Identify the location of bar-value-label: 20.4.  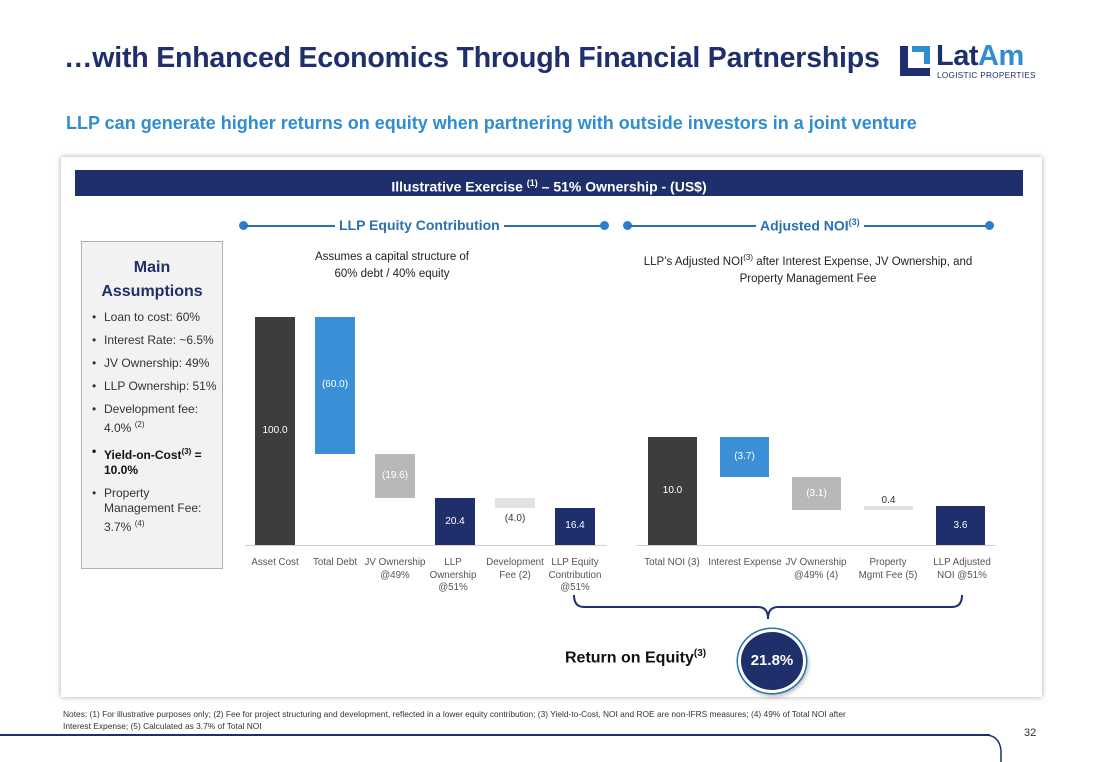
(455, 521).